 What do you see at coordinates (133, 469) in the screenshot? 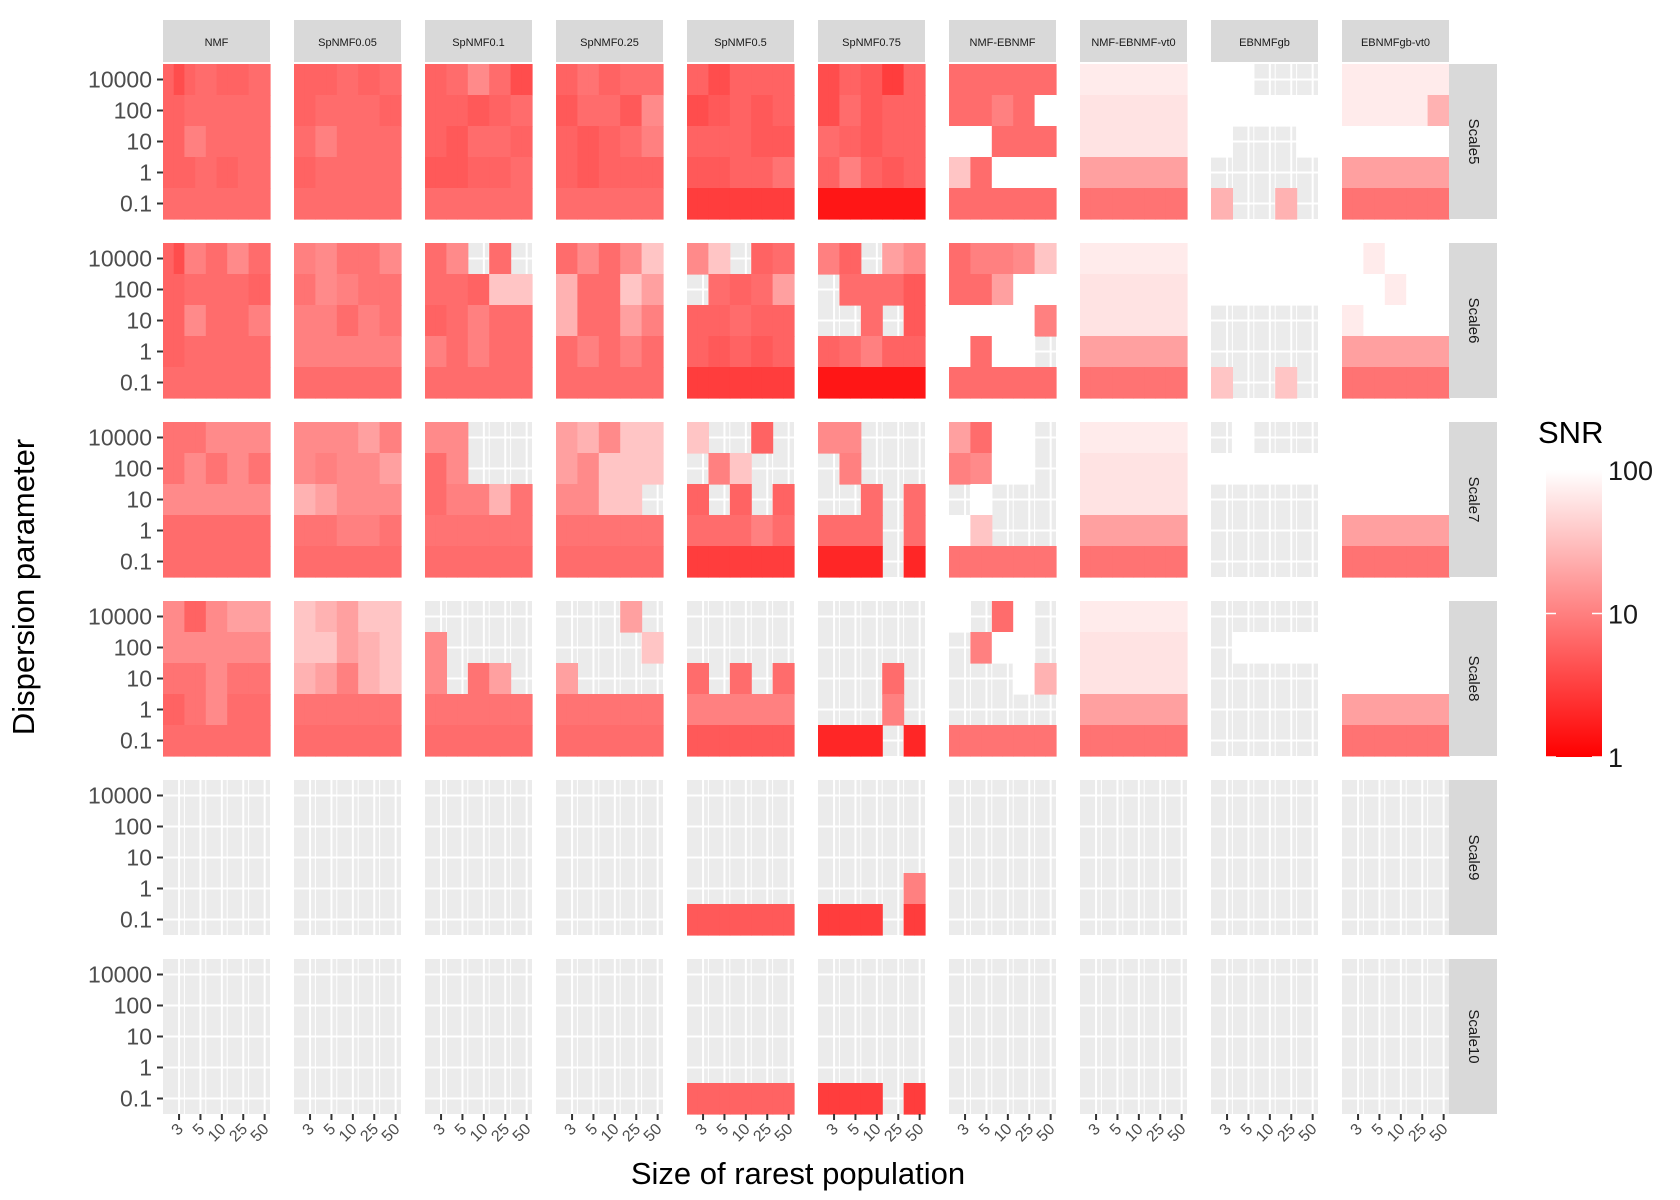
I see `y-tick-label: 100` at bounding box center [133, 469].